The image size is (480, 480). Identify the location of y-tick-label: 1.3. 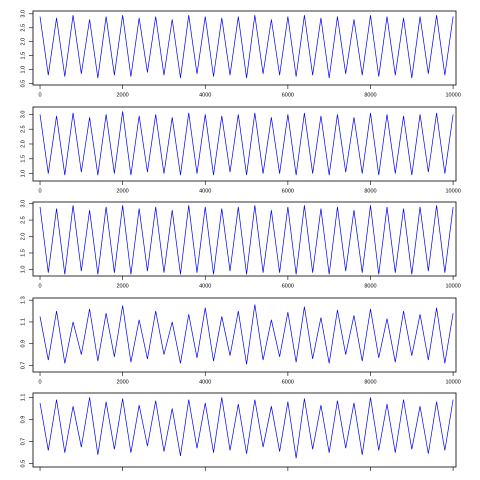
(23, 300).